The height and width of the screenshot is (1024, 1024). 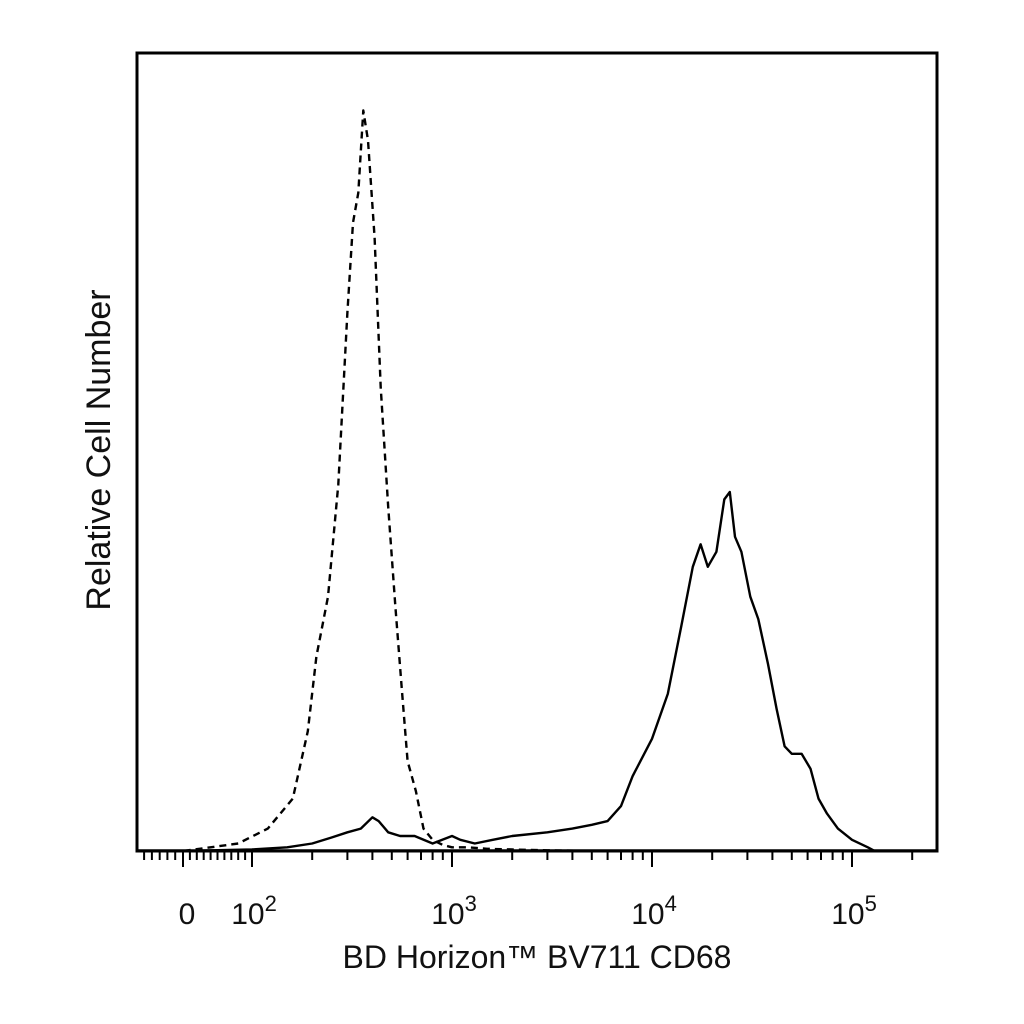 I want to click on x-axis-tick-labels: 0 10² 10³ 10⁴ 10⁵, so click(x=528, y=911).